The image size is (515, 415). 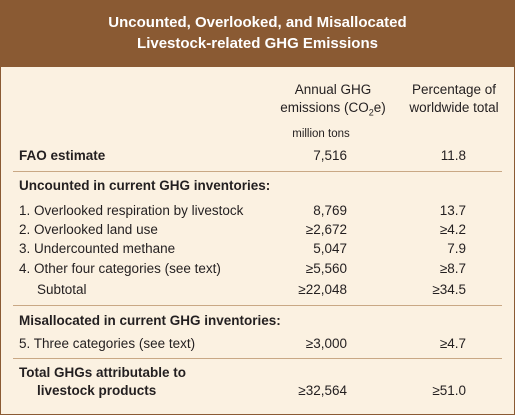 What do you see at coordinates (449, 390) in the screenshot?
I see `total-percent: ≥51.0` at bounding box center [449, 390].